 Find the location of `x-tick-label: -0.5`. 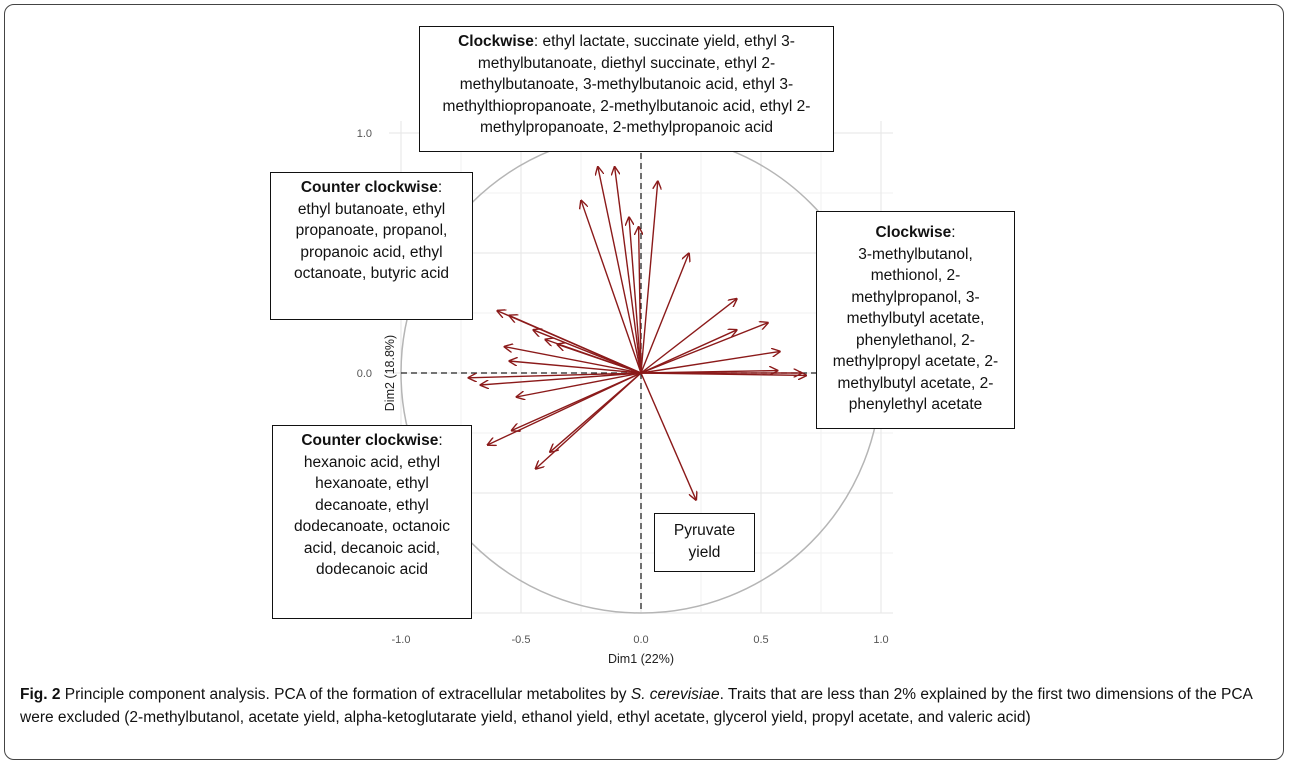

x-tick-label: -0.5 is located at coordinates (521, 640).